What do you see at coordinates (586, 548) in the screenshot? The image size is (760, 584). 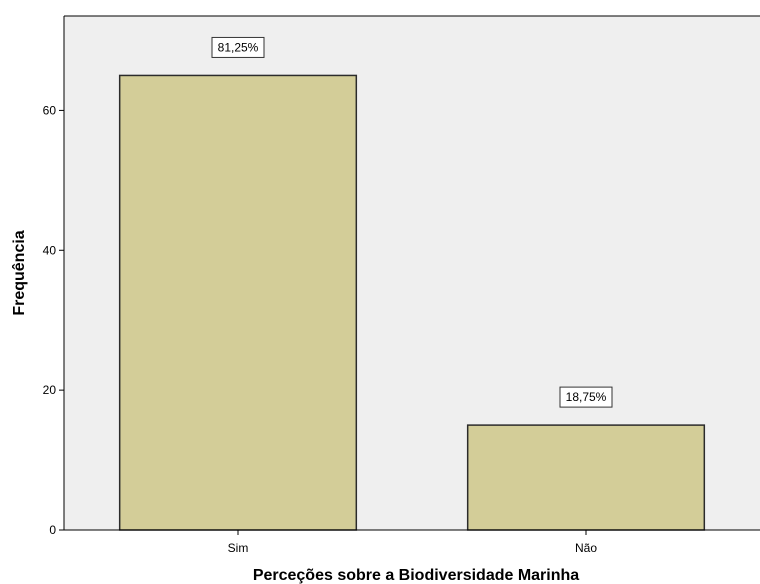 I see `x-tick-label: Não` at bounding box center [586, 548].